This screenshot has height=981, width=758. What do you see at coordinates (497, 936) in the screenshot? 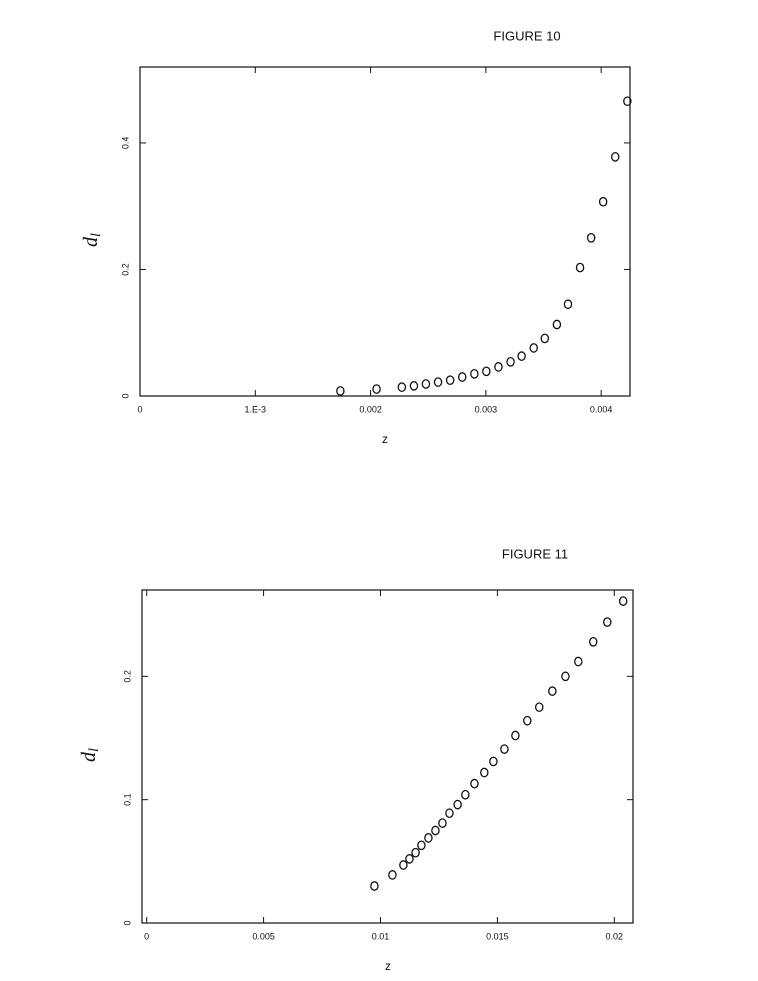
I see `x-tick-label: 0.015` at bounding box center [497, 936].